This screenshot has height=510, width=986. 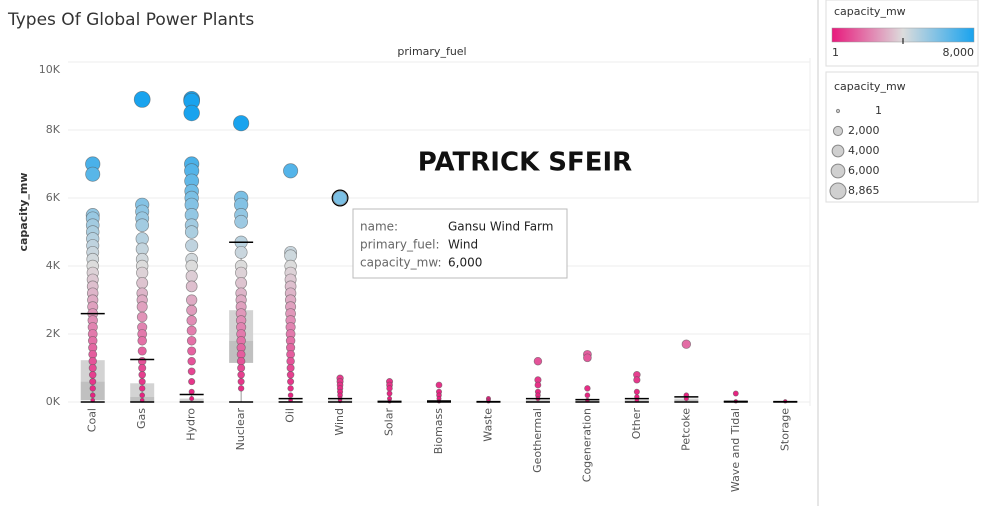 What do you see at coordinates (487, 425) in the screenshot?
I see `x-tick-label: Waste` at bounding box center [487, 425].